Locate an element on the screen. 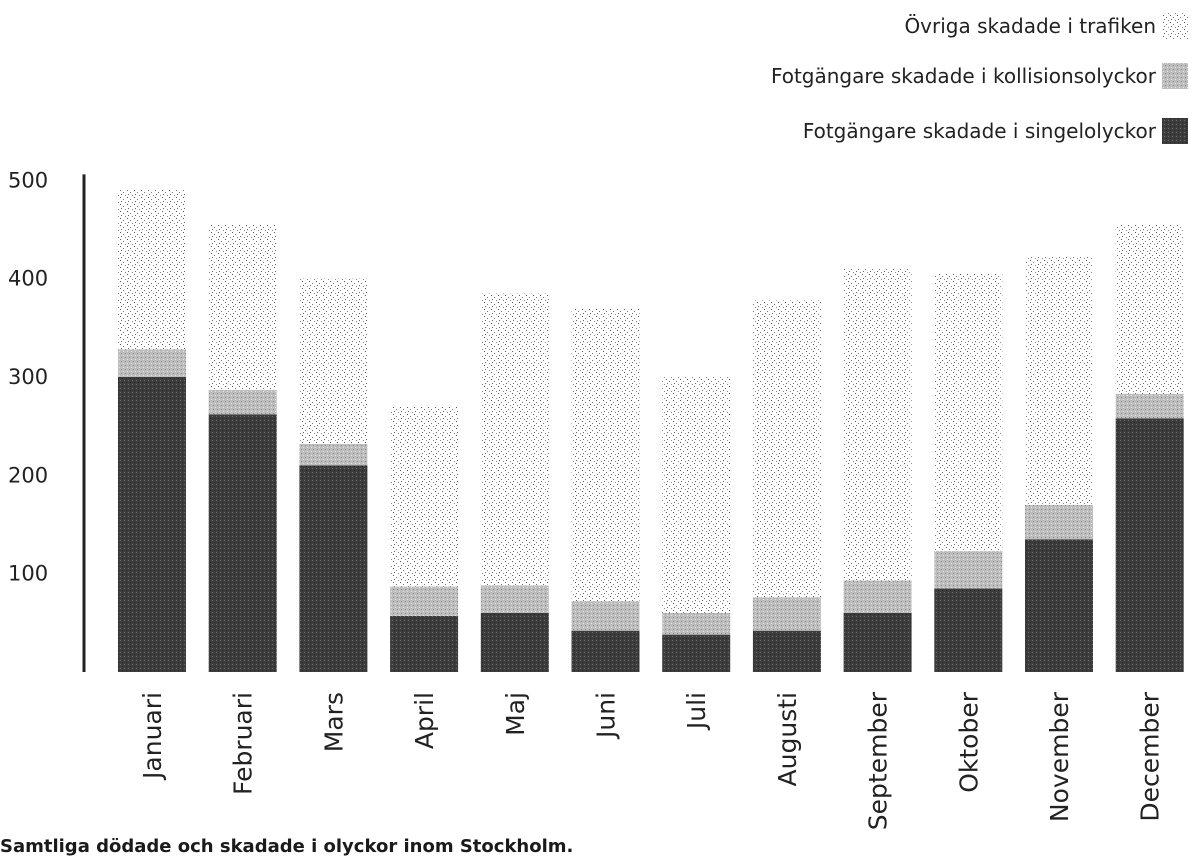  x-tick-label: September is located at coordinates (878, 760).